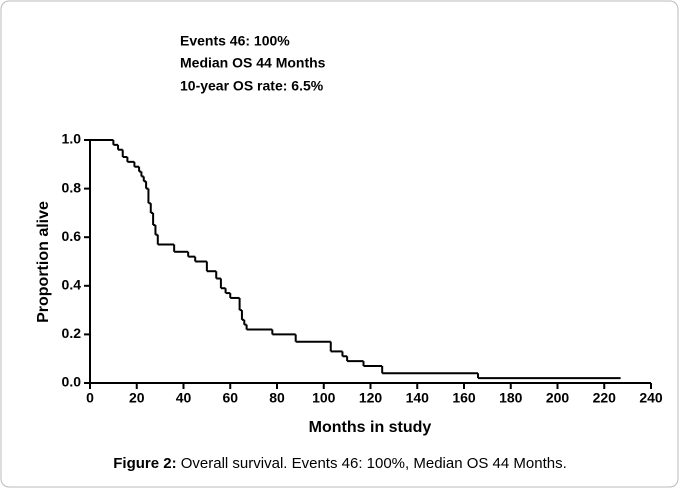  I want to click on y-tick-label: 0.6, so click(72, 236).